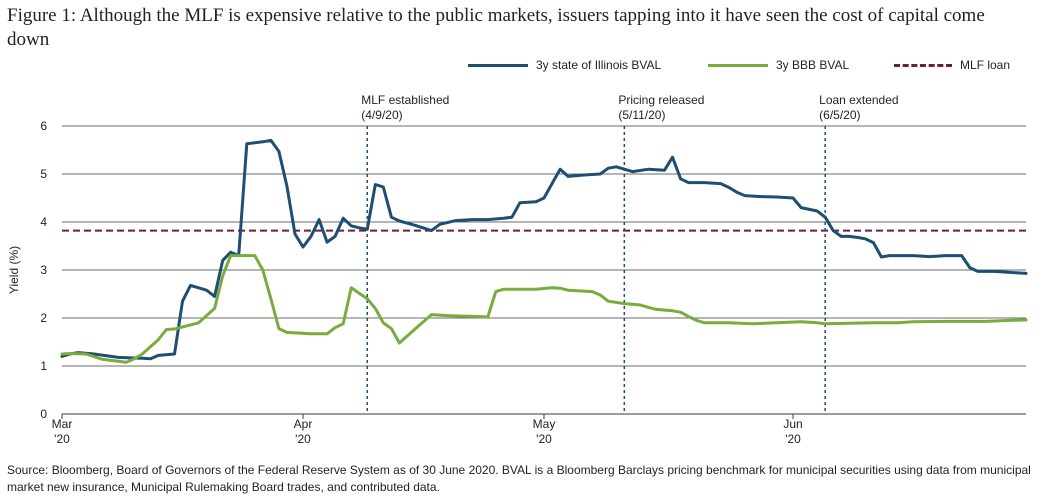 Image resolution: width=1037 pixels, height=503 pixels. I want to click on x-tick-label-may: May, so click(544, 424).